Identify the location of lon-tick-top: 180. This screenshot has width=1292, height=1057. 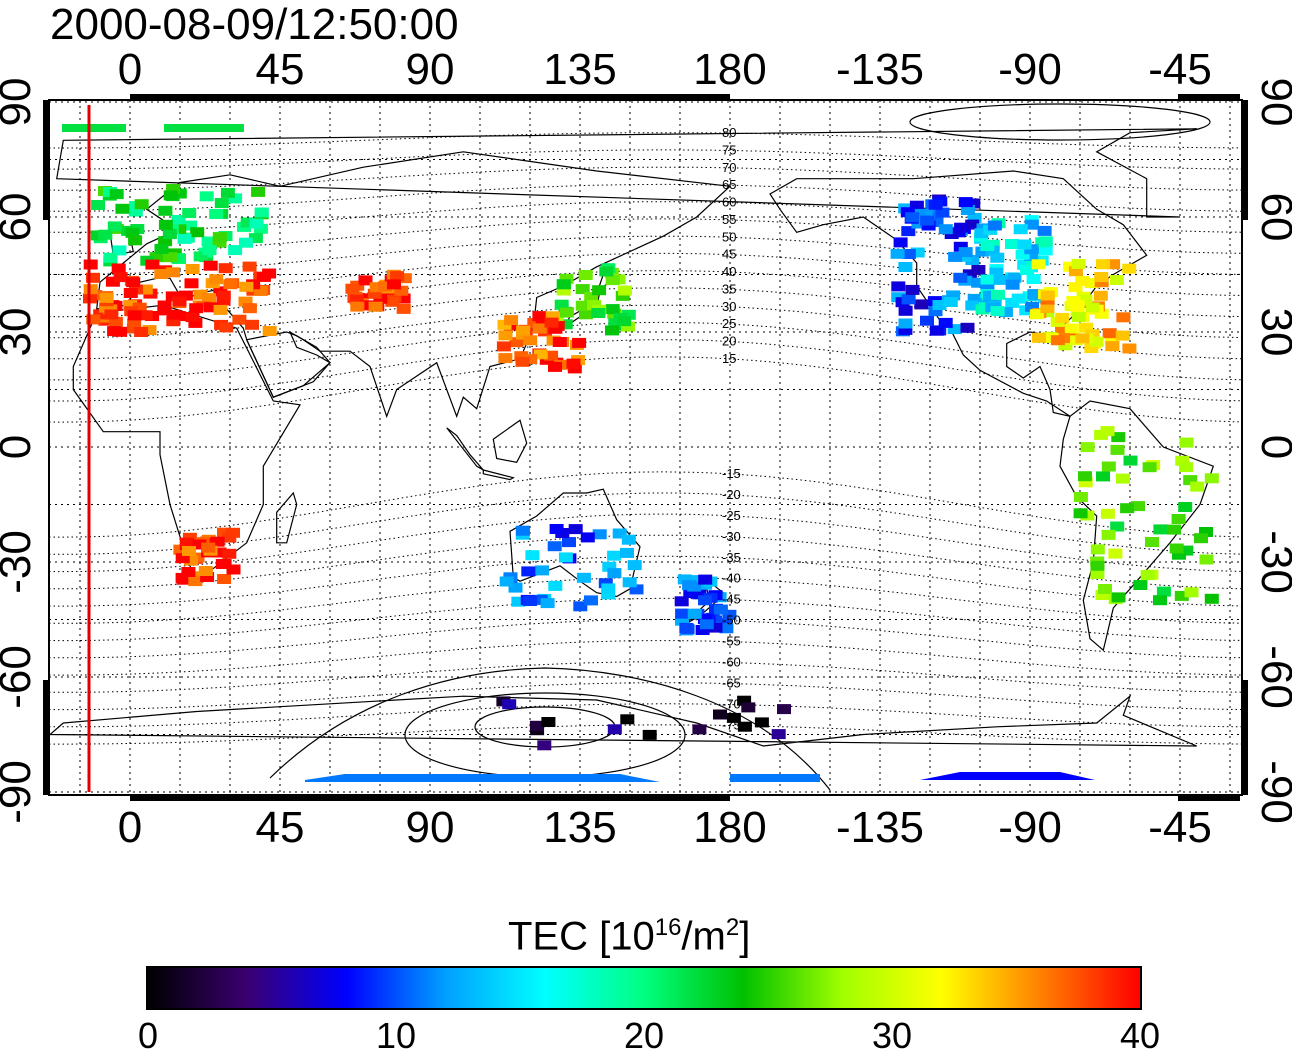
(729, 69).